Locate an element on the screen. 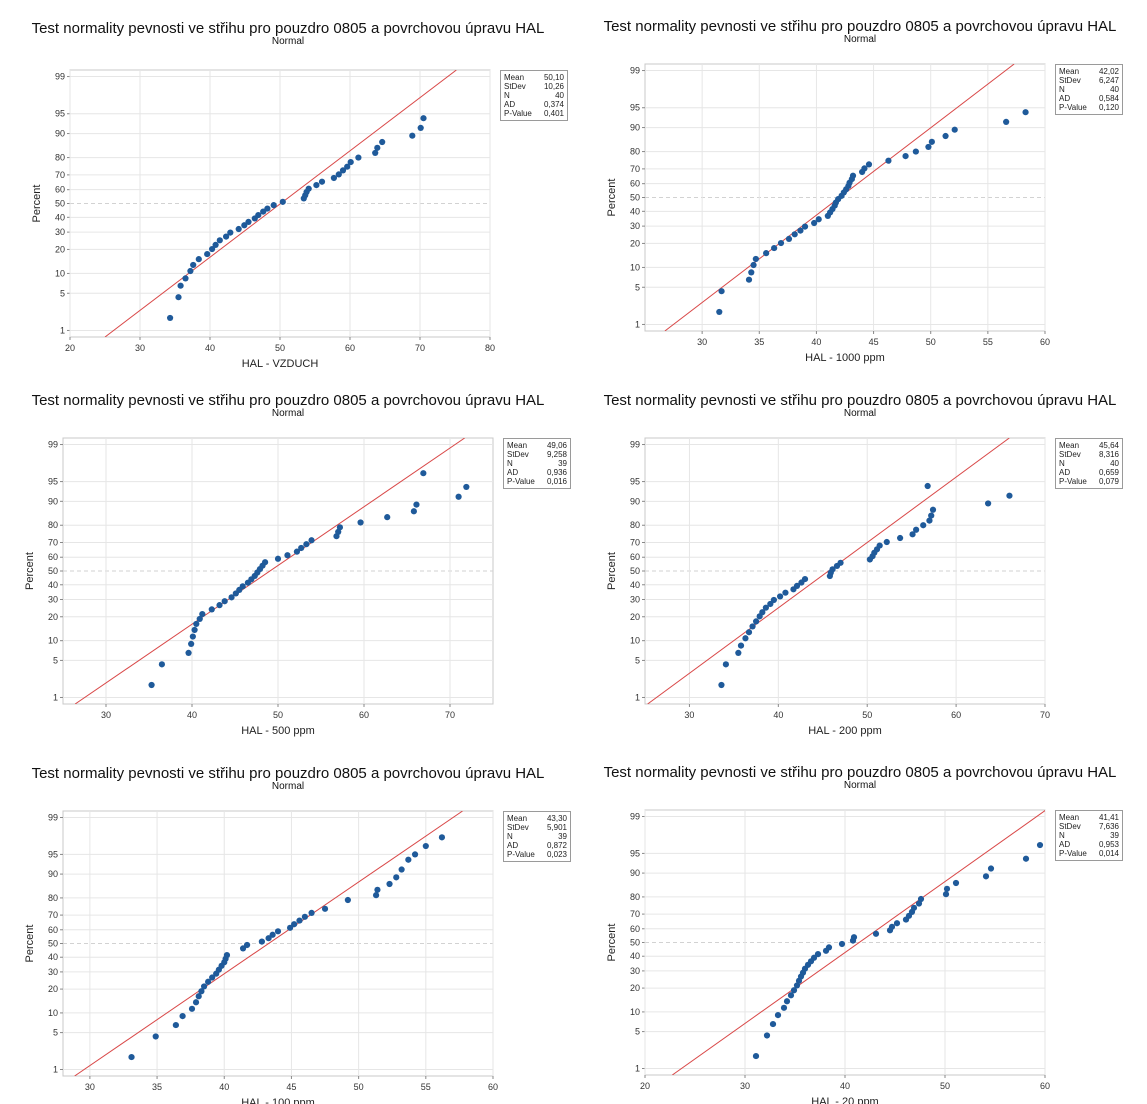 This screenshot has width=1147, height=1104. x-tick-label: 45 is located at coordinates (874, 342).